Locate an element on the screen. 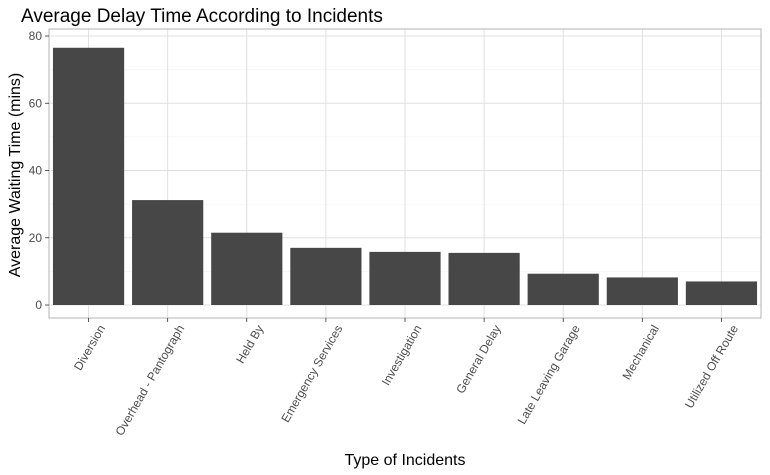 The width and height of the screenshot is (770, 475). x-tick-label: Held By is located at coordinates (249, 344).